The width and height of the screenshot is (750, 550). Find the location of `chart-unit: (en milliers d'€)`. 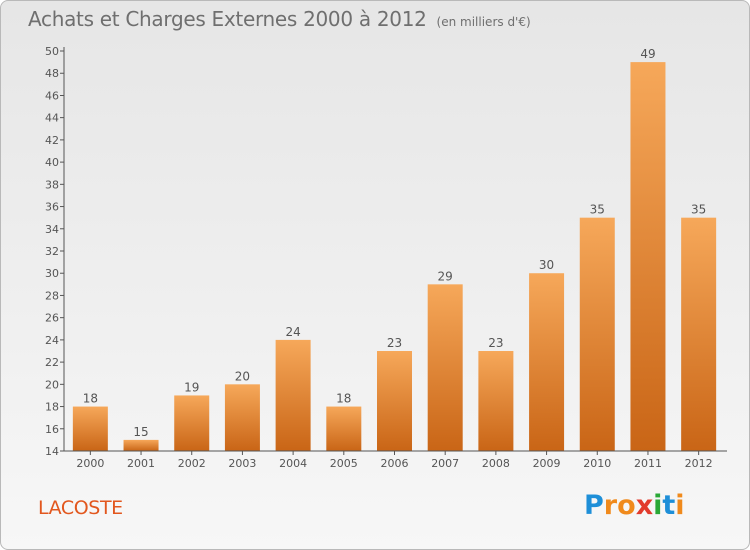

chart-unit: (en milliers d'€) is located at coordinates (483, 22).